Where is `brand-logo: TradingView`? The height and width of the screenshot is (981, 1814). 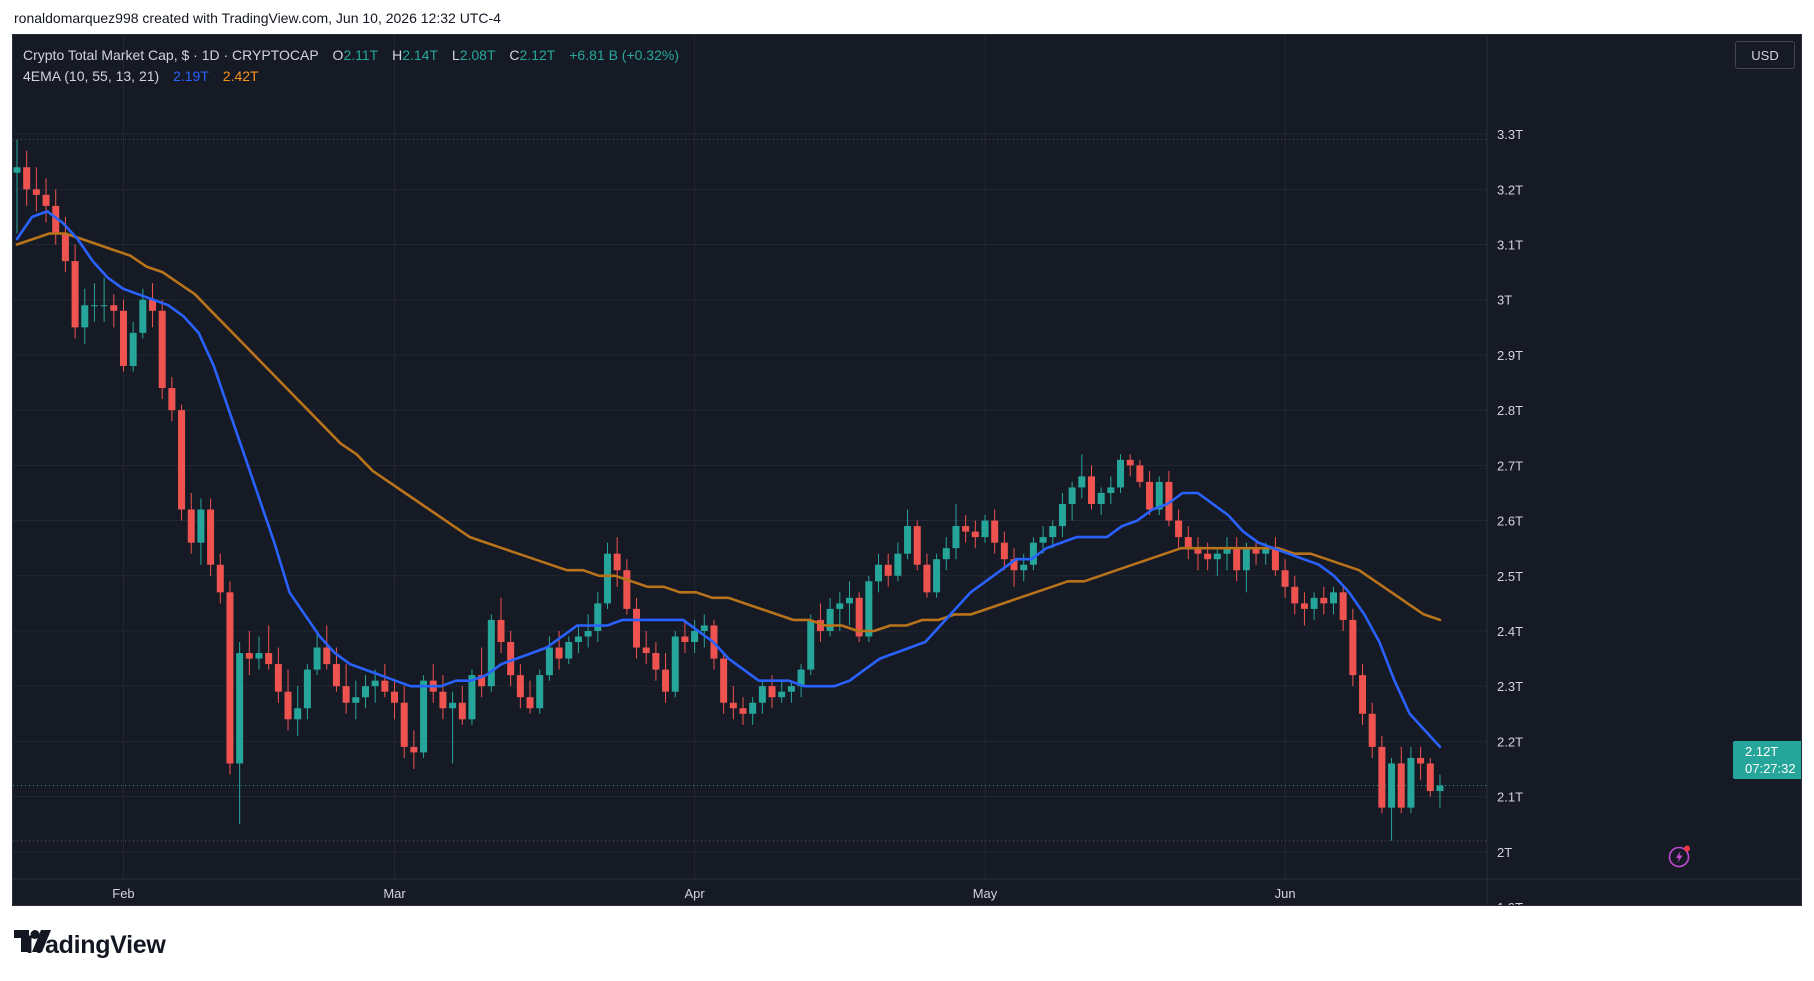 brand-logo: TradingView is located at coordinates (90, 945).